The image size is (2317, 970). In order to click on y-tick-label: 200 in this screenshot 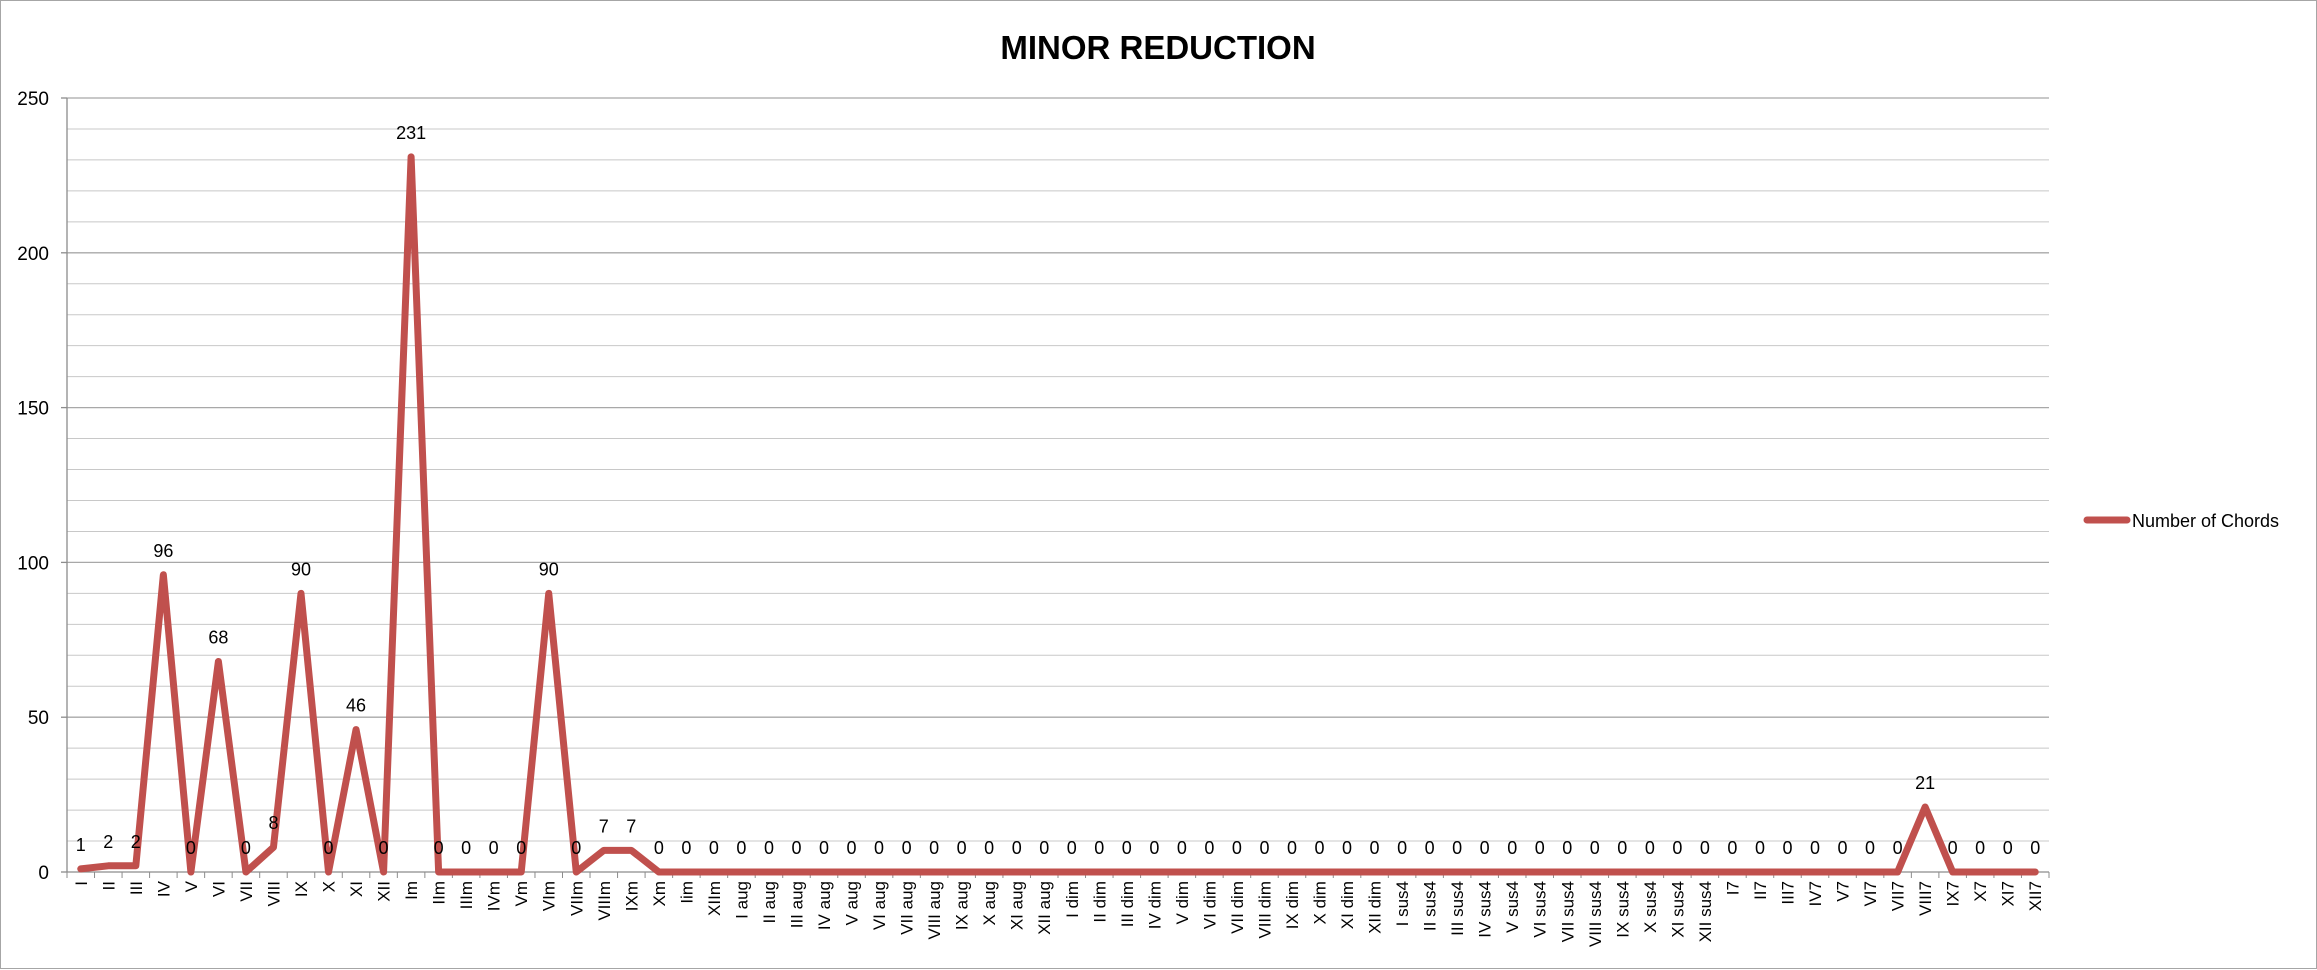, I will do `click(33, 254)`.